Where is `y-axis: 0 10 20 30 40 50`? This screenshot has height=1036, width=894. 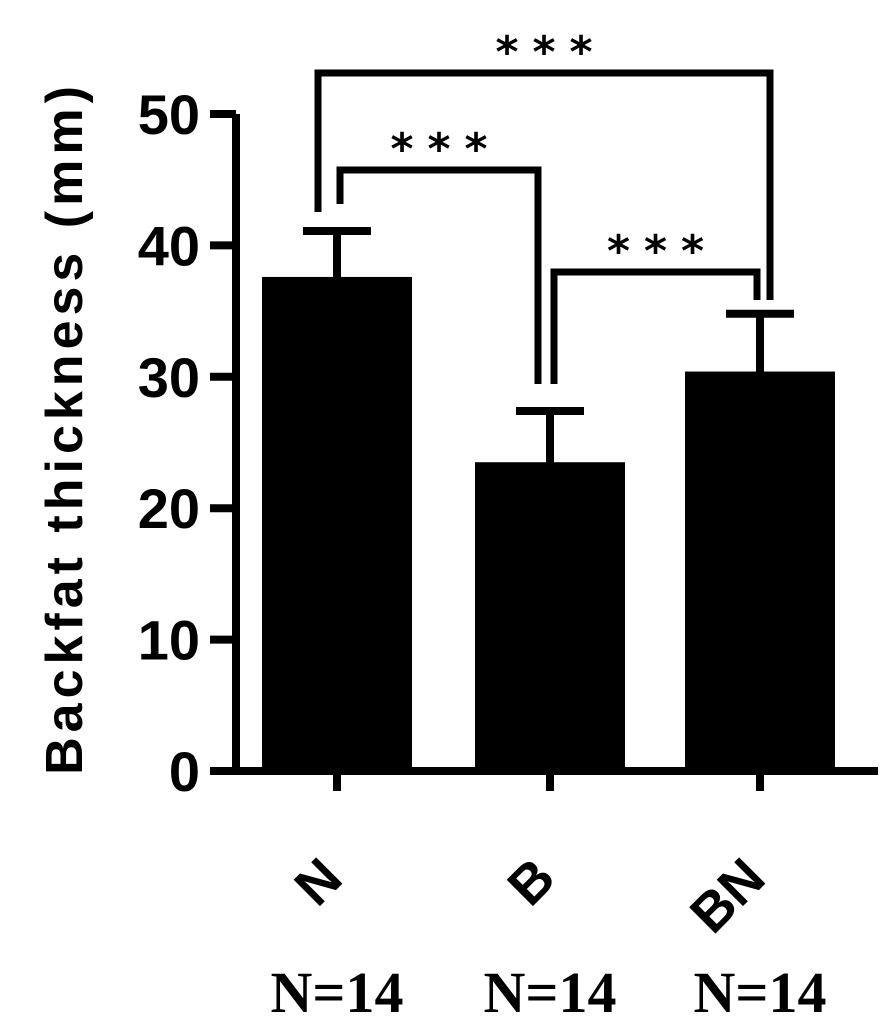
y-axis: 0 10 20 30 40 50 is located at coordinates (189, 443).